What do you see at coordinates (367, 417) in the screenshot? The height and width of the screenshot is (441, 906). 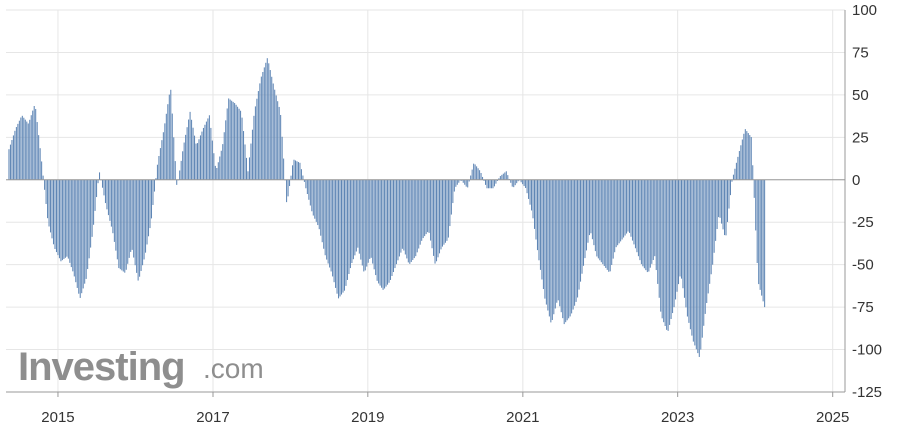 I see `x-tick-label: 2019` at bounding box center [367, 417].